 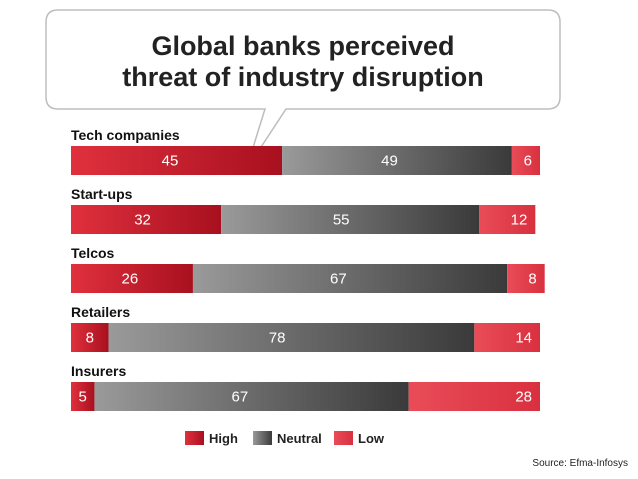 I want to click on value-label-tech-companies-neutral: 49, so click(x=389, y=161).